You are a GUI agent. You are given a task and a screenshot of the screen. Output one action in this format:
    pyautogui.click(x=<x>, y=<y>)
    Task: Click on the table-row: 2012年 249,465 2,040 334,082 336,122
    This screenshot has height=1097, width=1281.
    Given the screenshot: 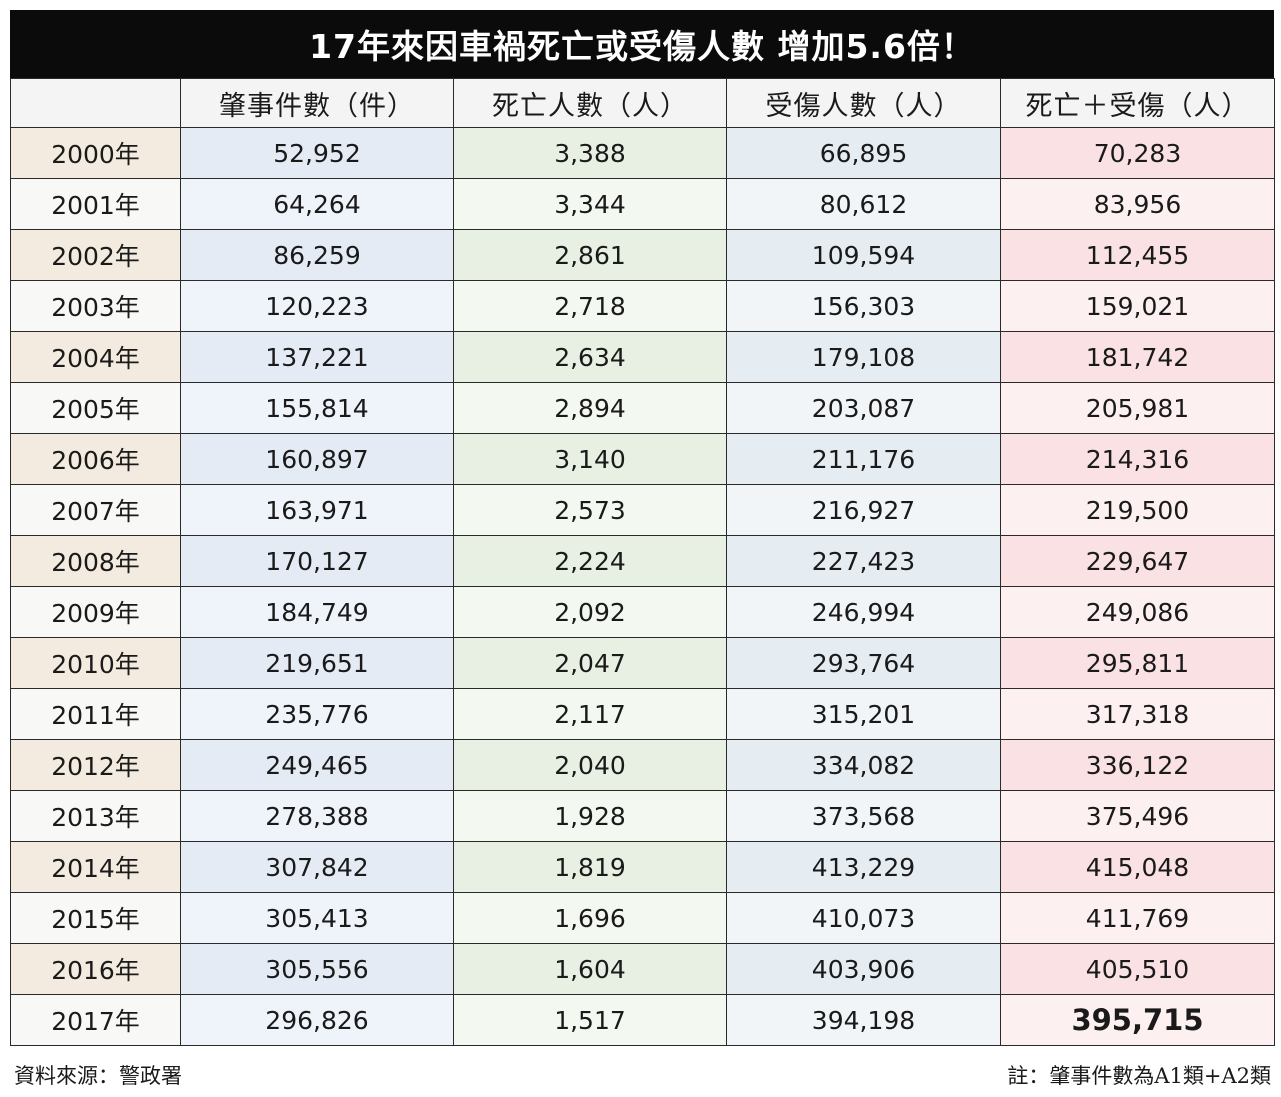 What is the action you would take?
    pyautogui.click(x=642, y=765)
    